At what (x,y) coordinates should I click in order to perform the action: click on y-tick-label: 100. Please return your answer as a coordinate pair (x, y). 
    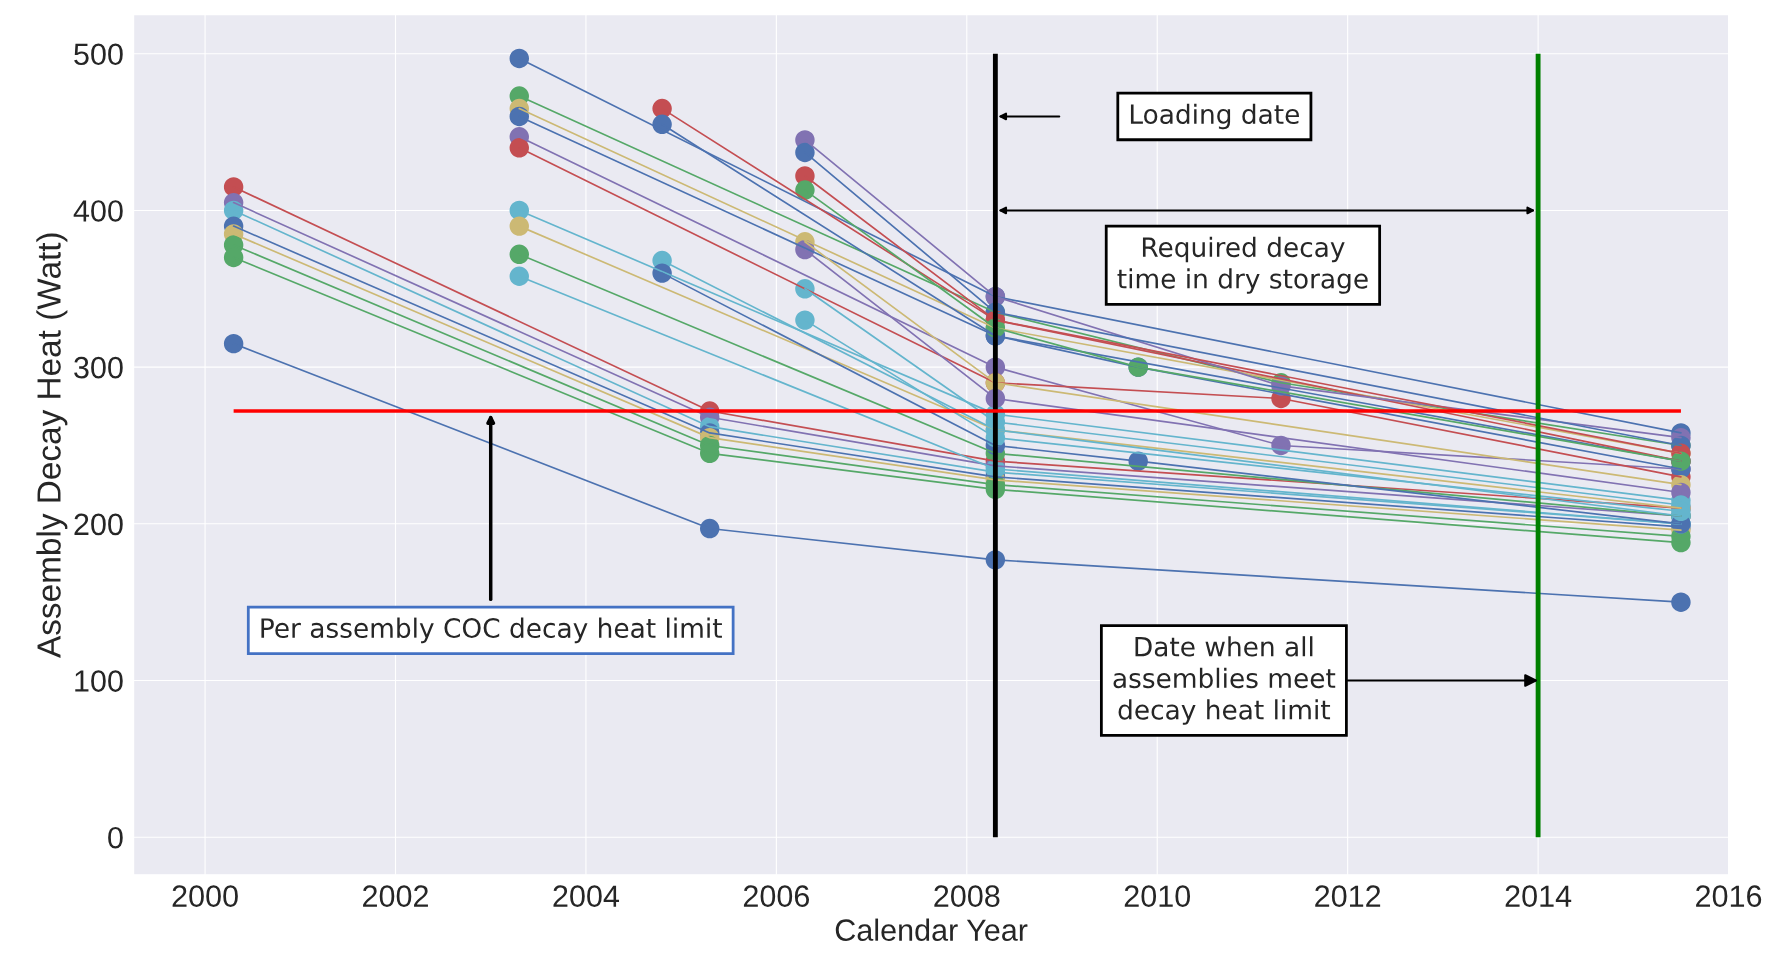
    Looking at the image, I should click on (99, 681).